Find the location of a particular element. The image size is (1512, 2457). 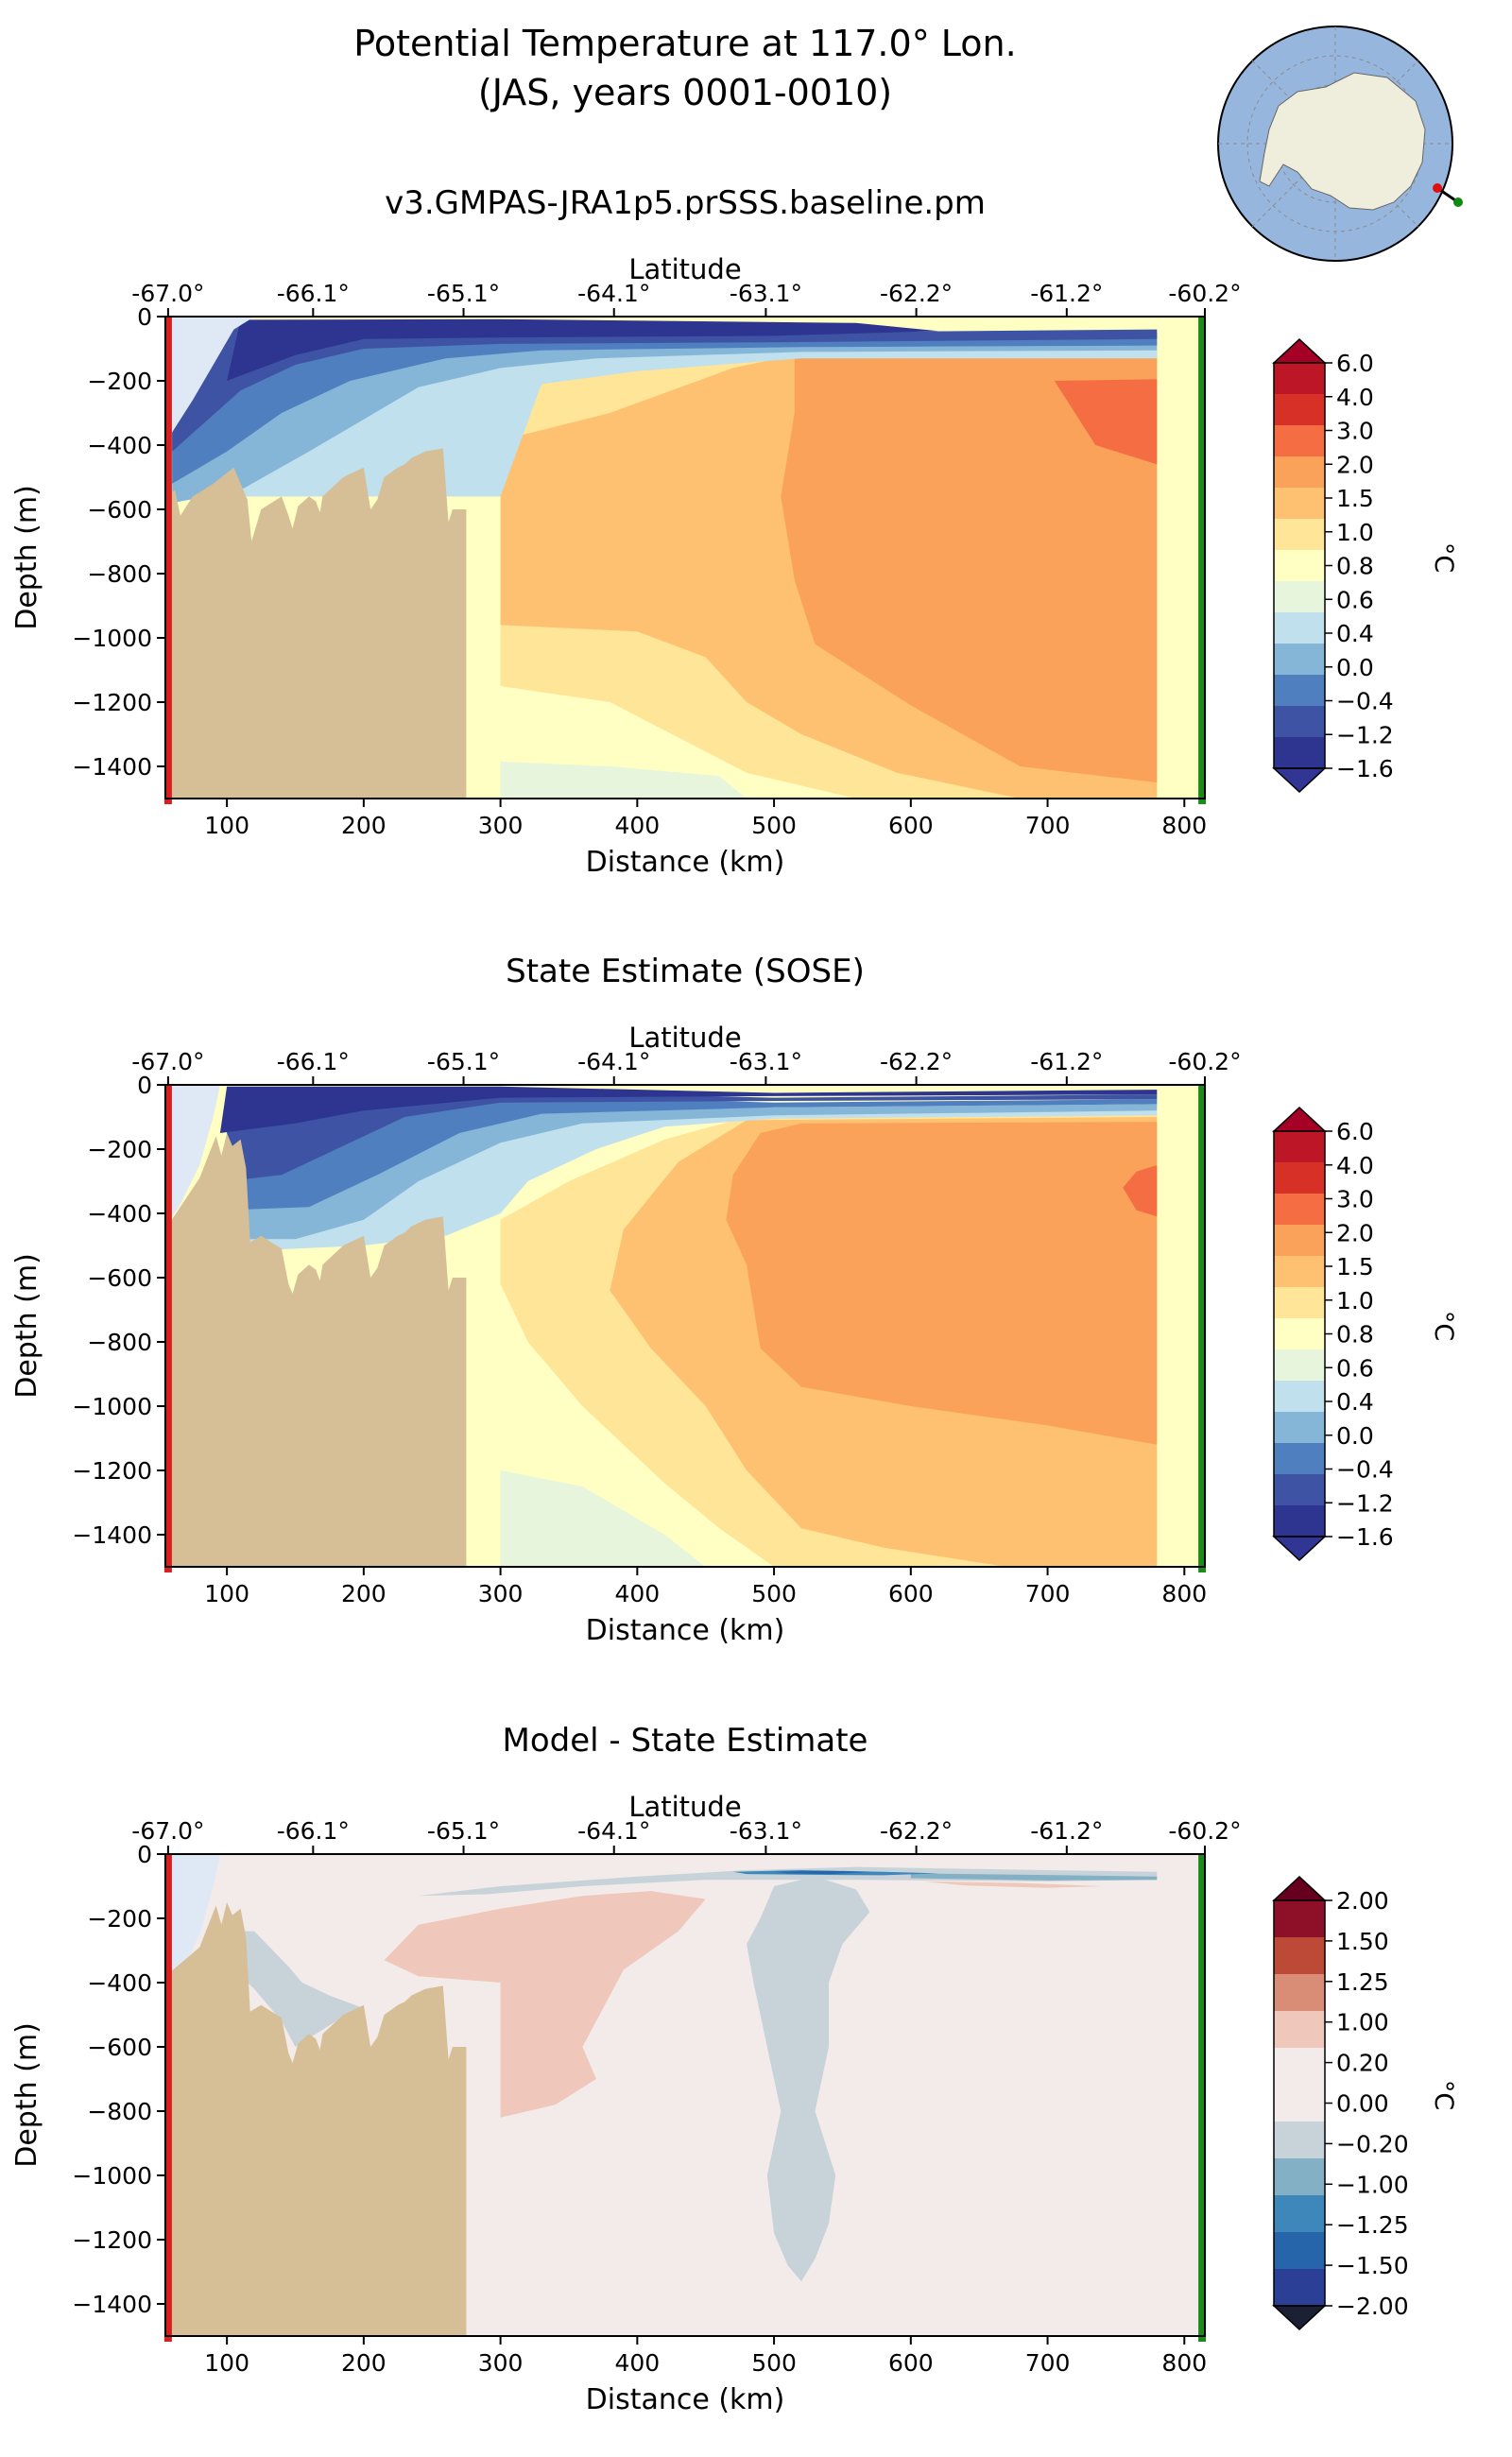

colorbar-tick-label: −0.20 is located at coordinates (1372, 2143).